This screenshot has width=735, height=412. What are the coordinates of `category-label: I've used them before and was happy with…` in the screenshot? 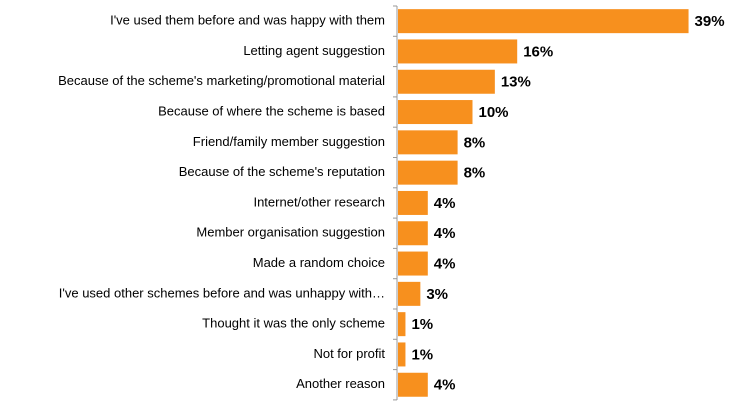 It's located at (247, 20).